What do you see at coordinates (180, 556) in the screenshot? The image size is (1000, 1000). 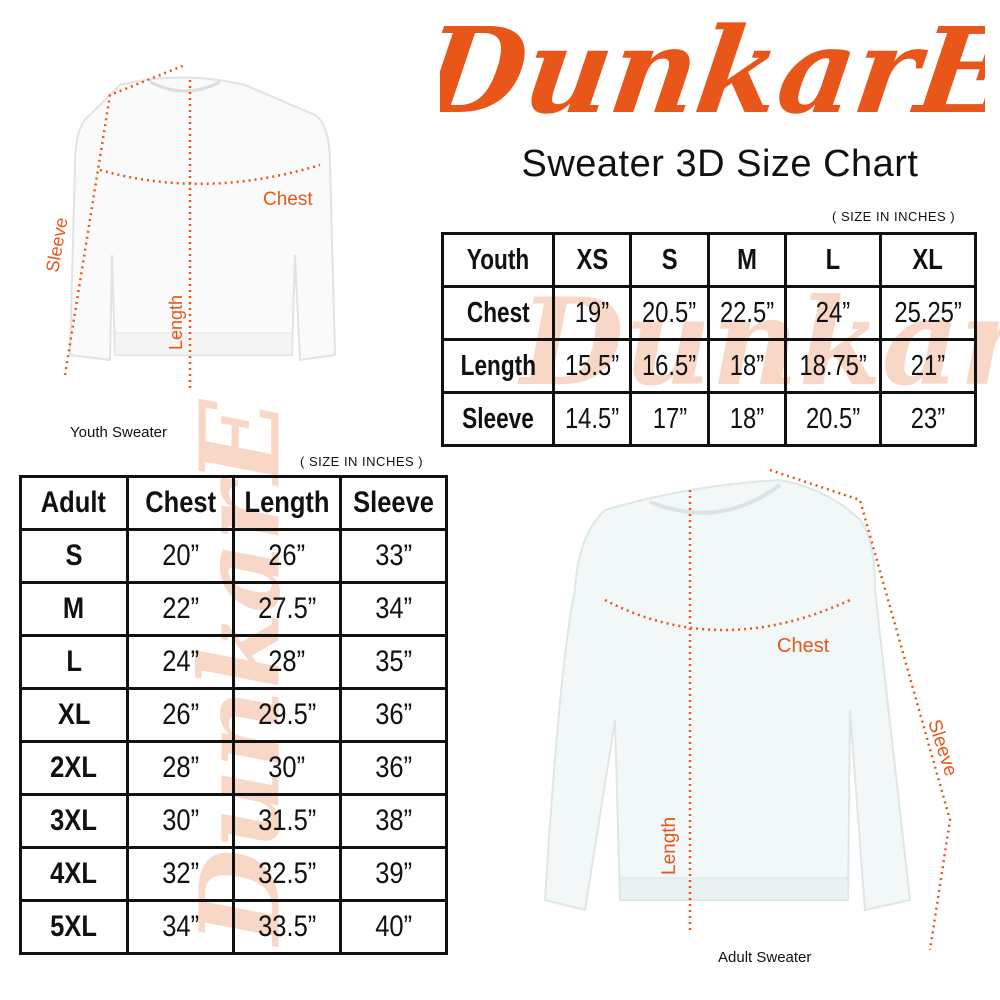 I see `table-cell: 20”` at bounding box center [180, 556].